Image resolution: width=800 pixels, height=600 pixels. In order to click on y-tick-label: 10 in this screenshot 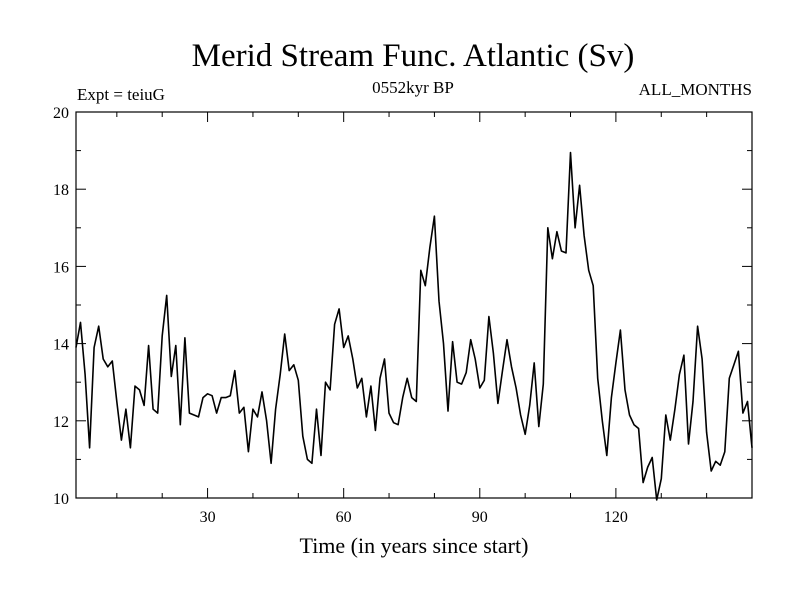, I will do `click(61, 499)`.